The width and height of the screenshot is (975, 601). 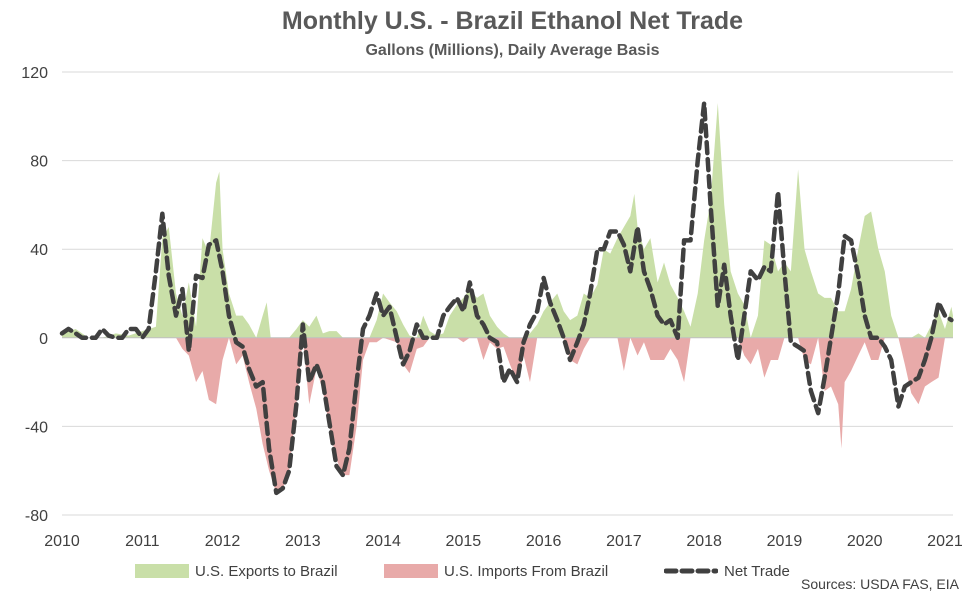 I want to click on legend-swatch-net, so click(x=691, y=571).